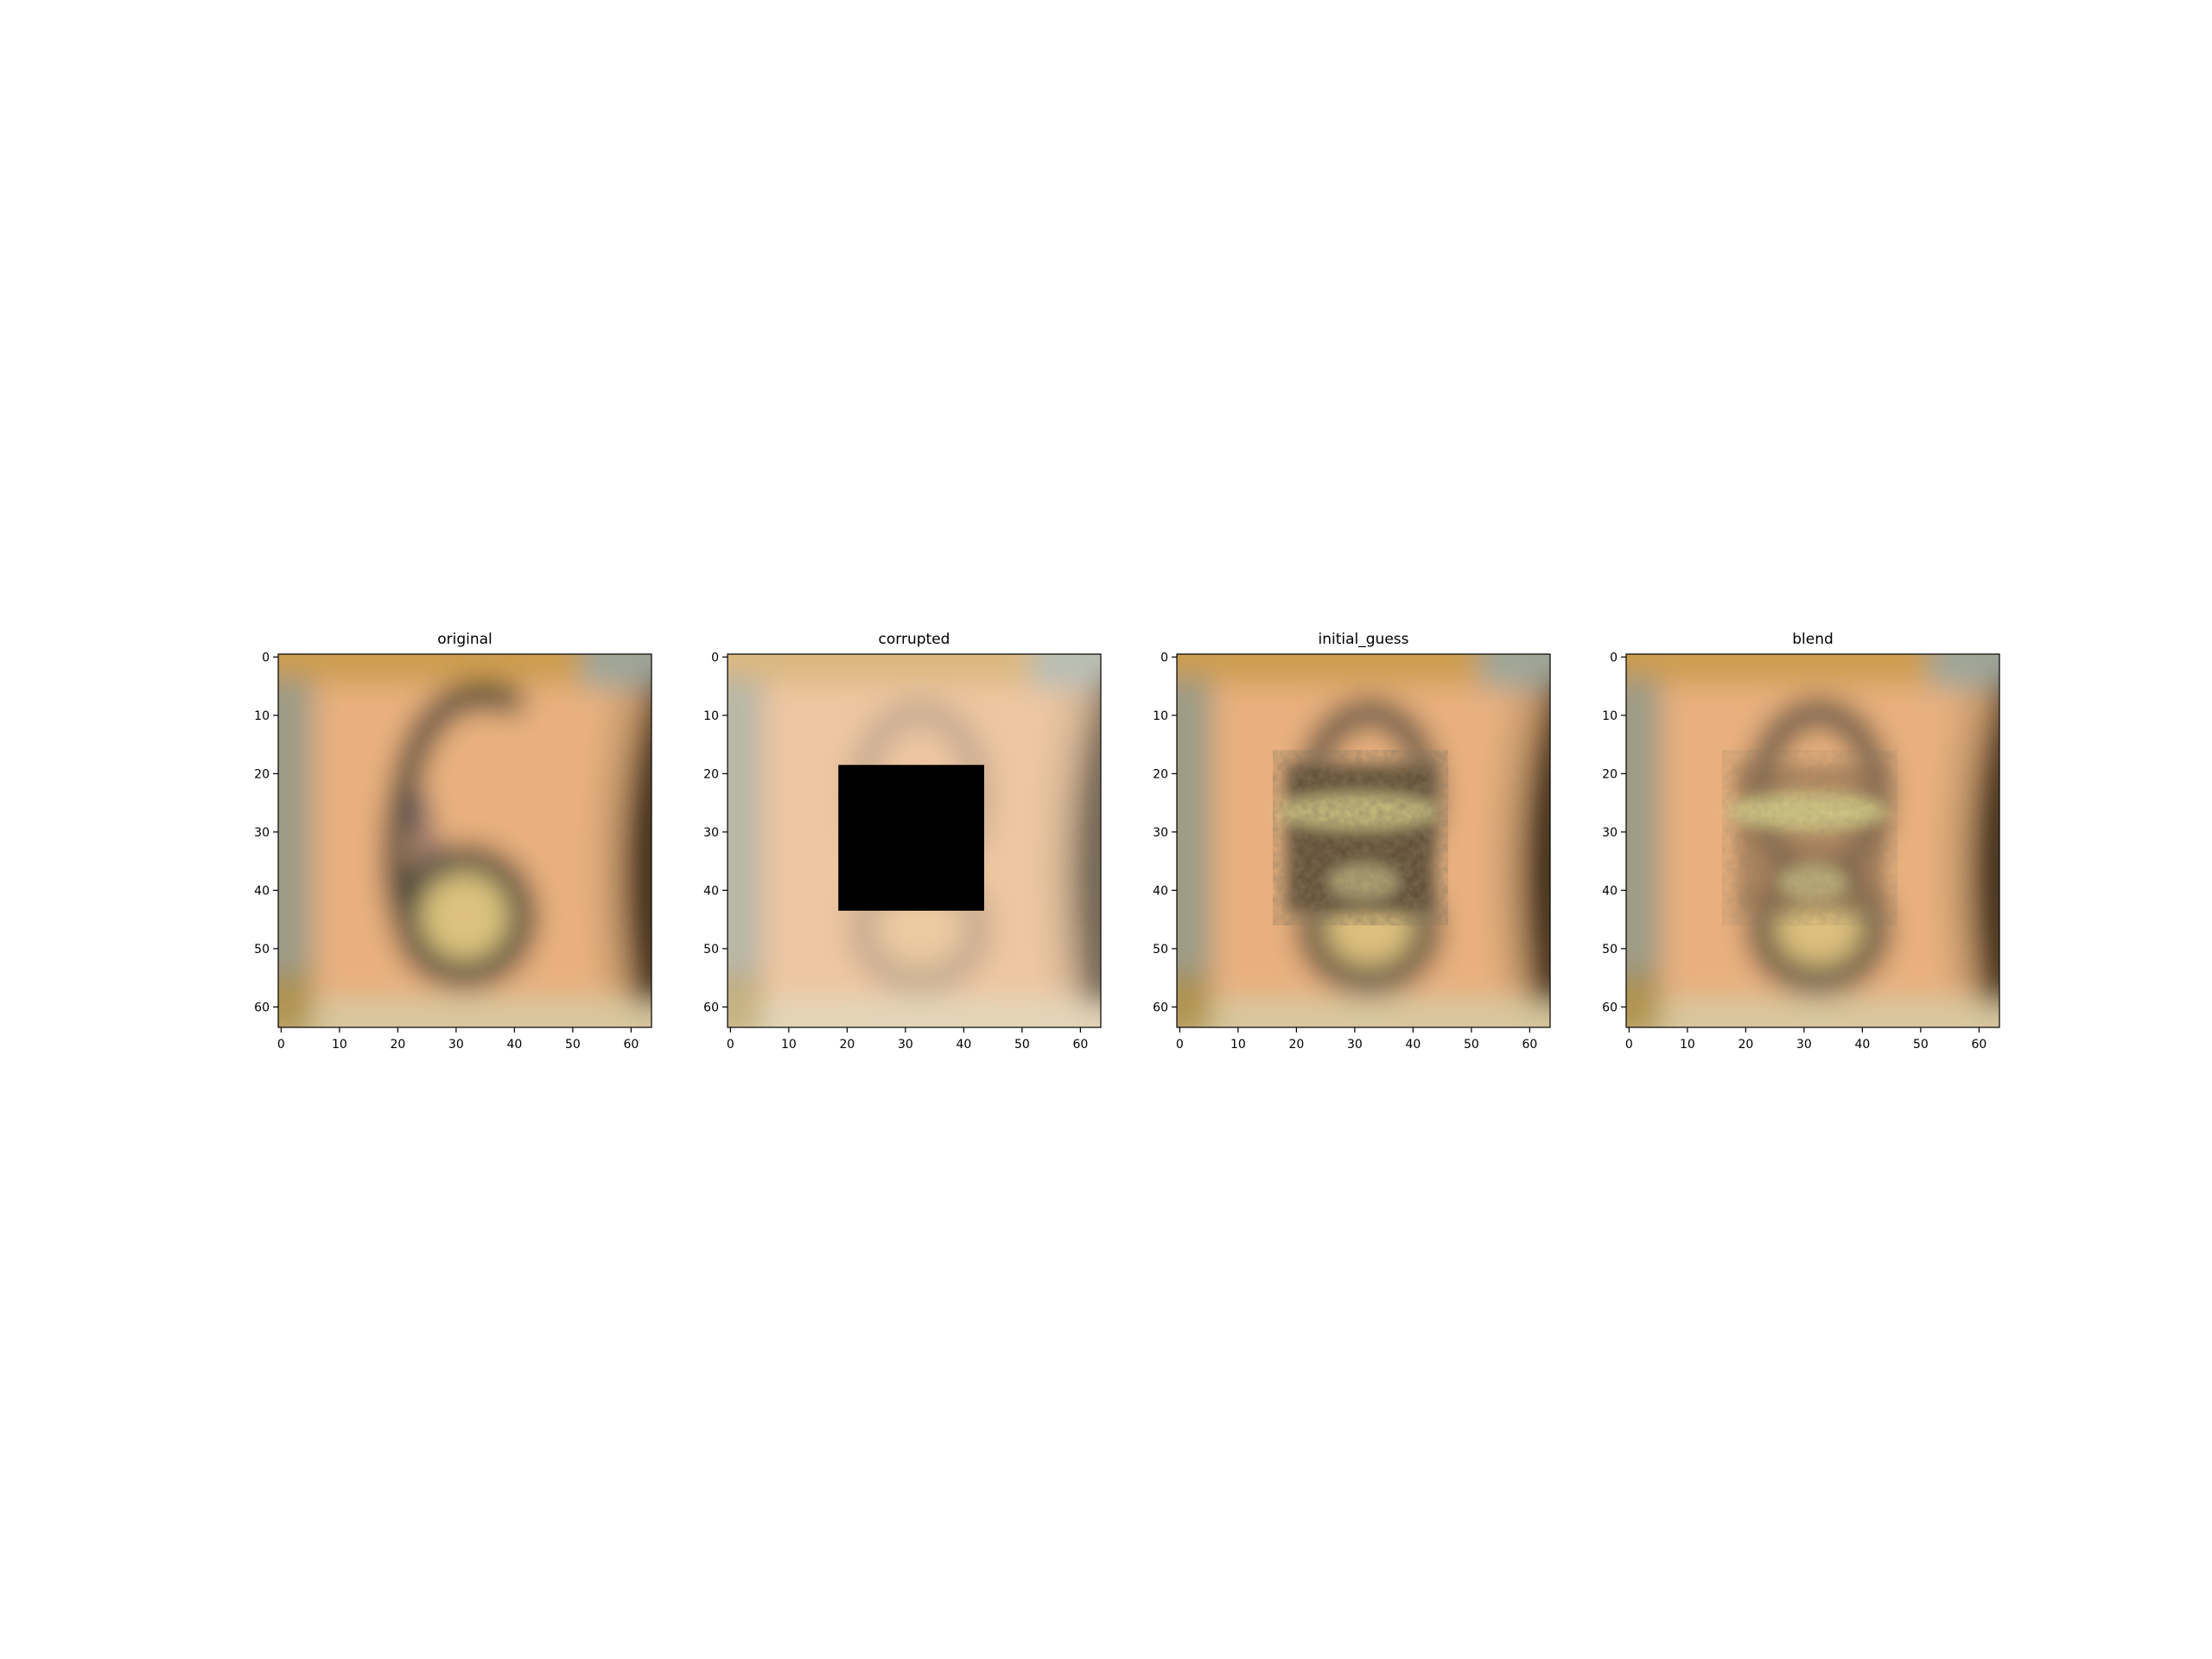  I want to click on panel-blend: blend 0 0 10 10 20 20 30 30 40 40 50 50 60 60, so click(1788, 855).